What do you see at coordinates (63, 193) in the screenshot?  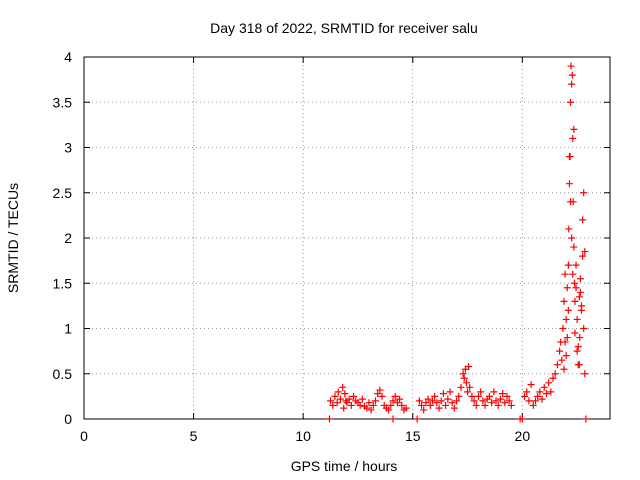 I see `y-tick-label: 2.5` at bounding box center [63, 193].